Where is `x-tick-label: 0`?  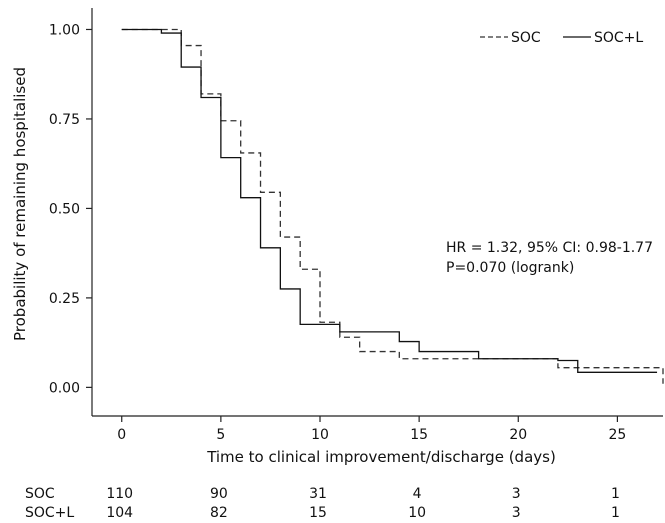
x-tick-label: 0 is located at coordinates (121, 435).